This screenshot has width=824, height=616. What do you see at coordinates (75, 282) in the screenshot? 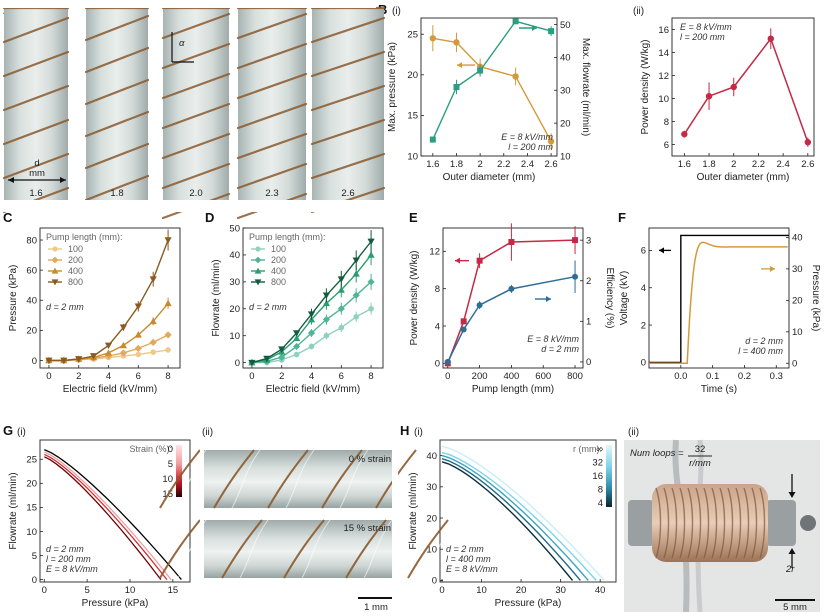
I see `legend-label-800: 800` at bounding box center [75, 282].